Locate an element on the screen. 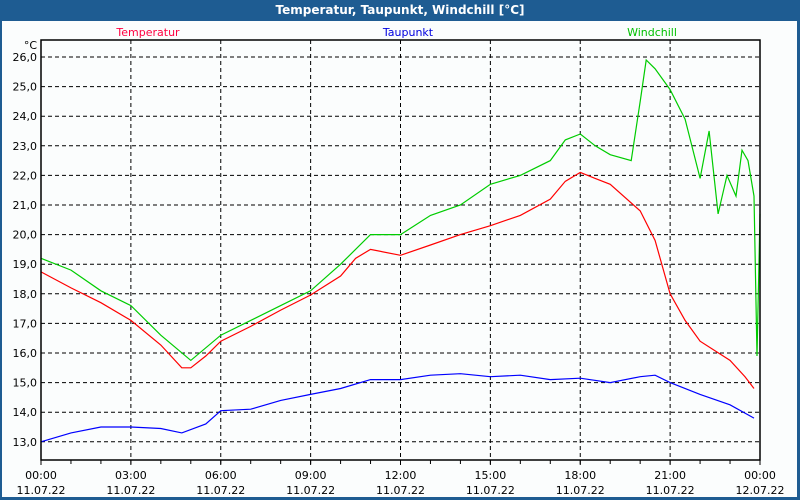  y-tick-label: 16,0 is located at coordinates (25, 353).